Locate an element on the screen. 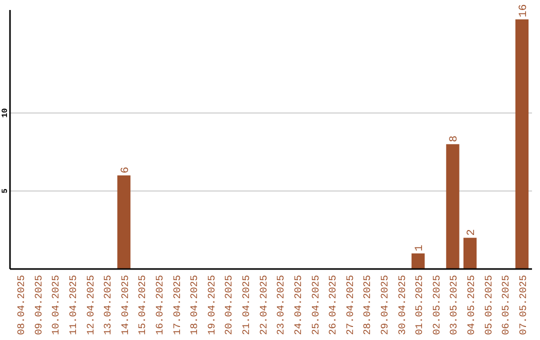 Image resolution: width=540 pixels, height=340 pixels. x-tick-label: 14.04.2025 is located at coordinates (126, 305).